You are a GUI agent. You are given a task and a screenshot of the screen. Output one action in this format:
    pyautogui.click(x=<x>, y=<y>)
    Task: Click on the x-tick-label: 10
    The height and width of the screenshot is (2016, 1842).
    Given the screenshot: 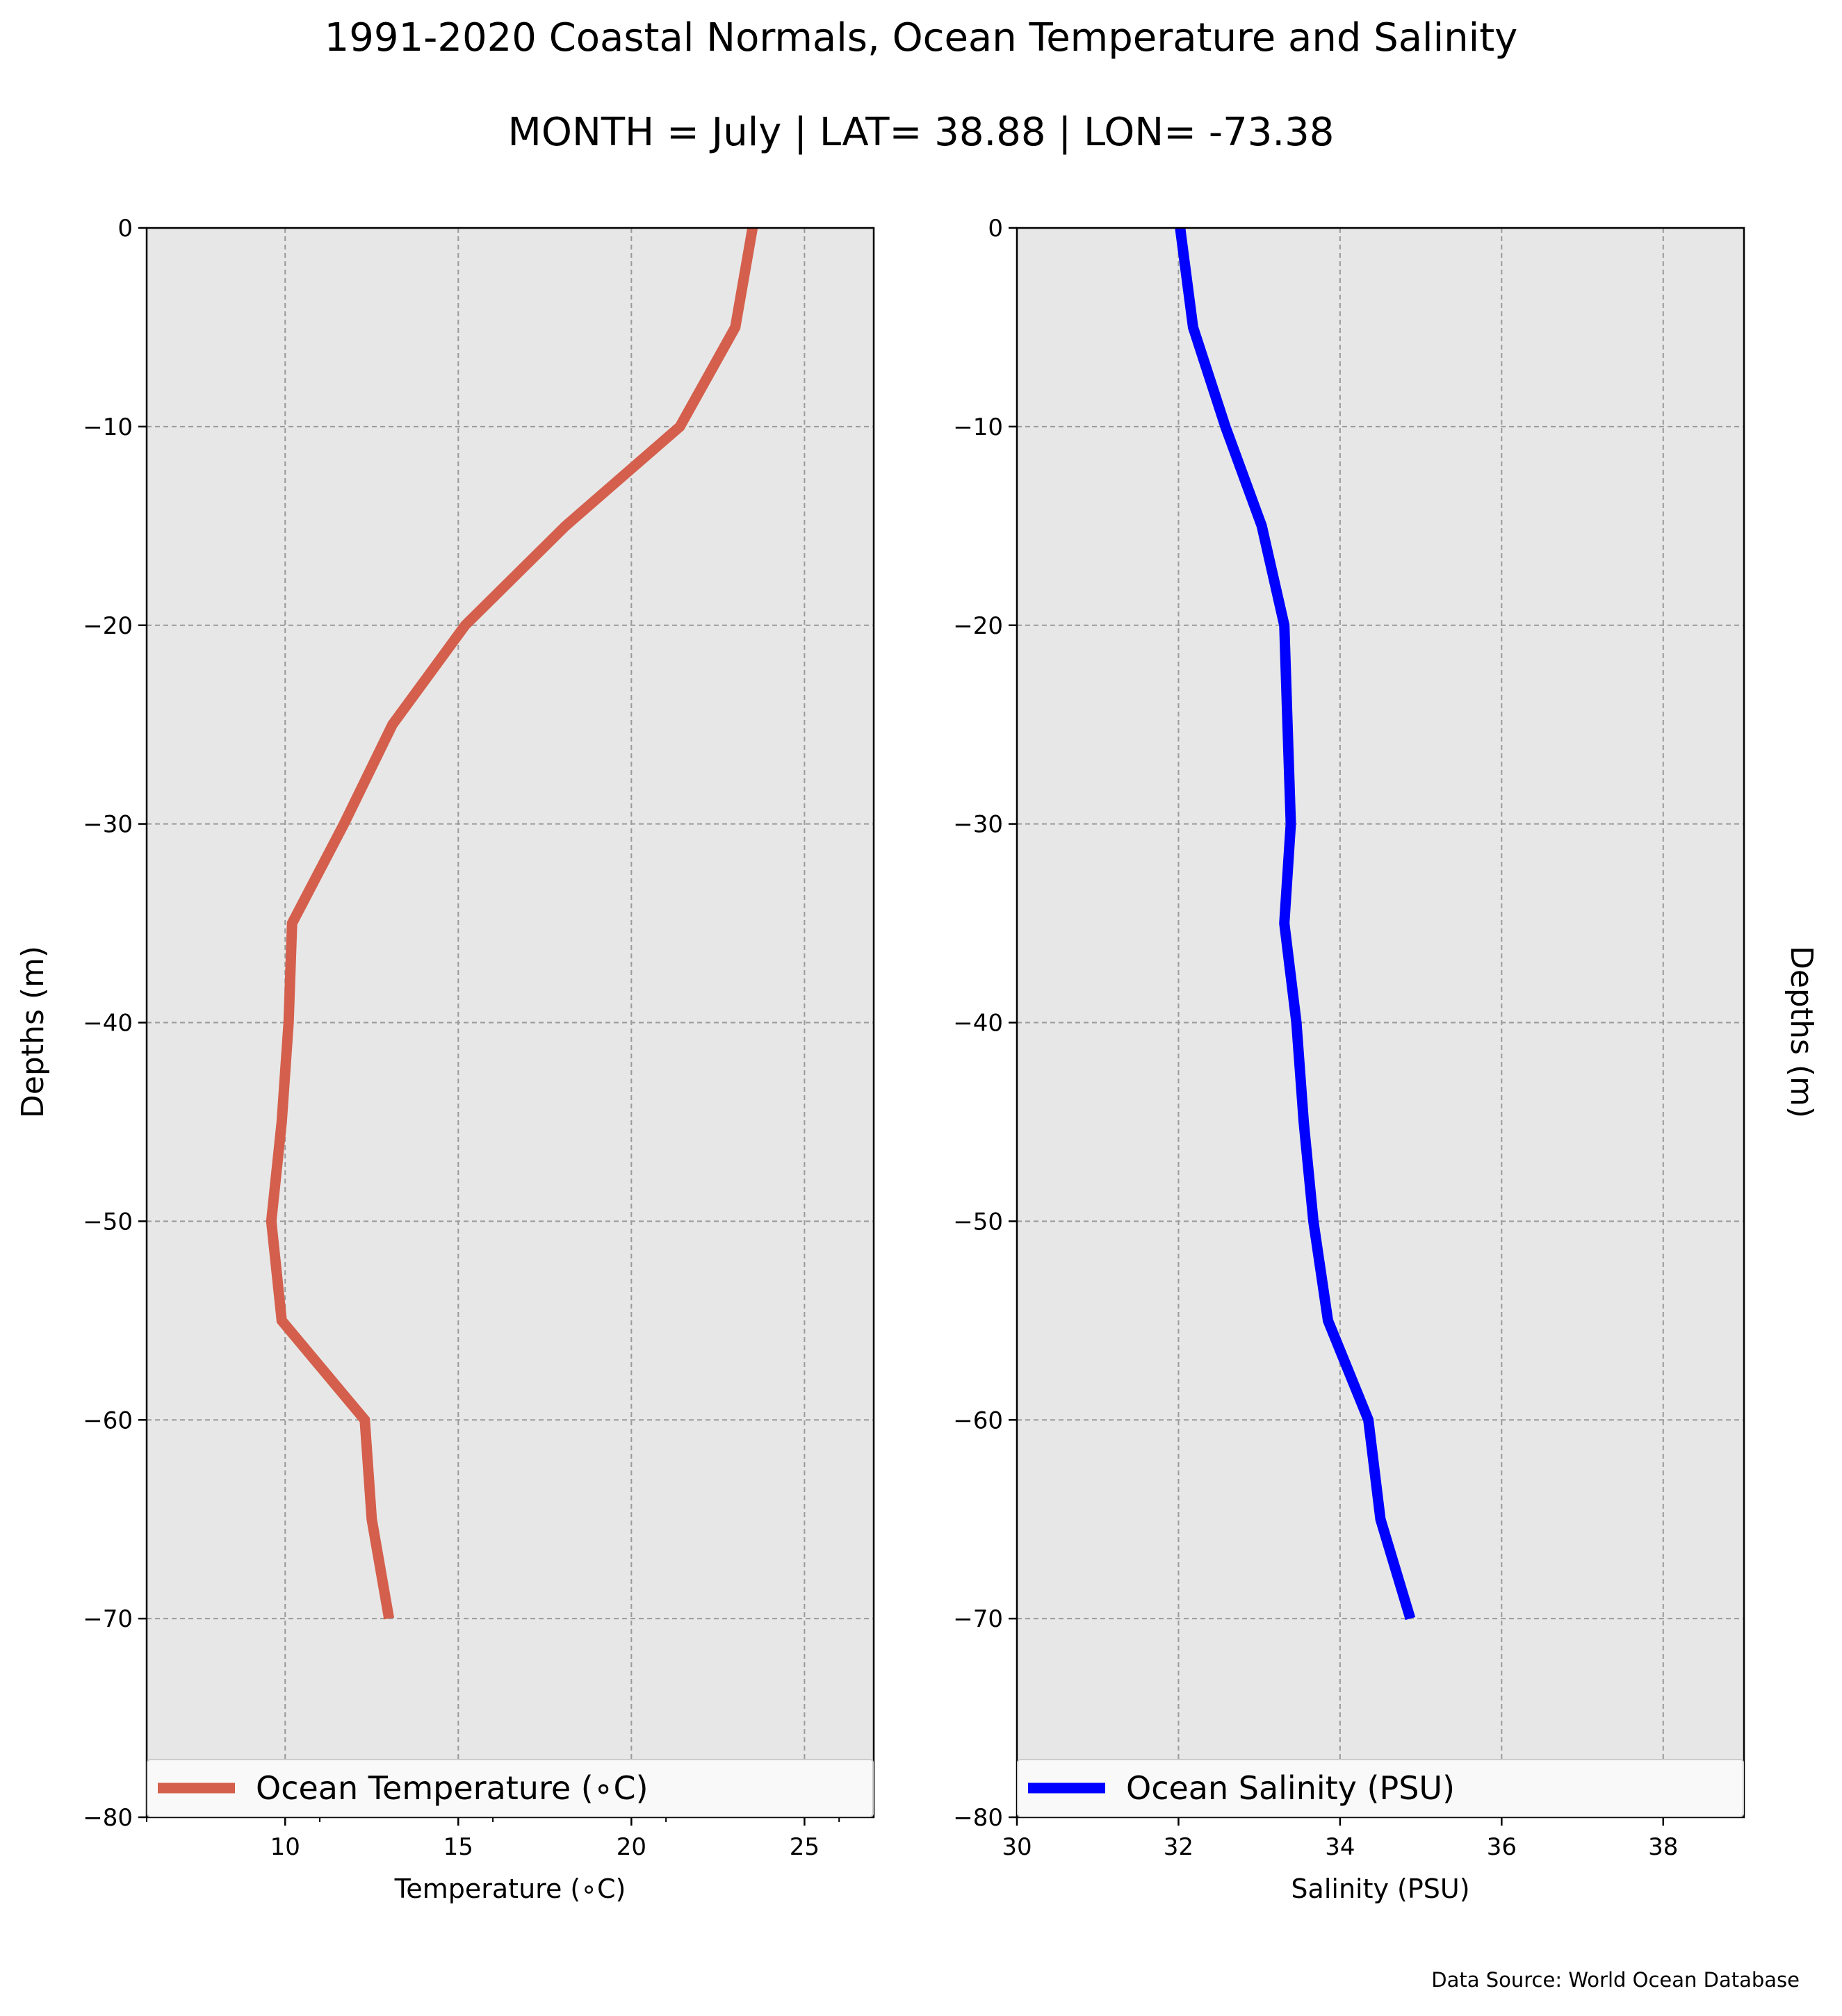 What is the action you would take?
    pyautogui.click(x=285, y=1847)
    